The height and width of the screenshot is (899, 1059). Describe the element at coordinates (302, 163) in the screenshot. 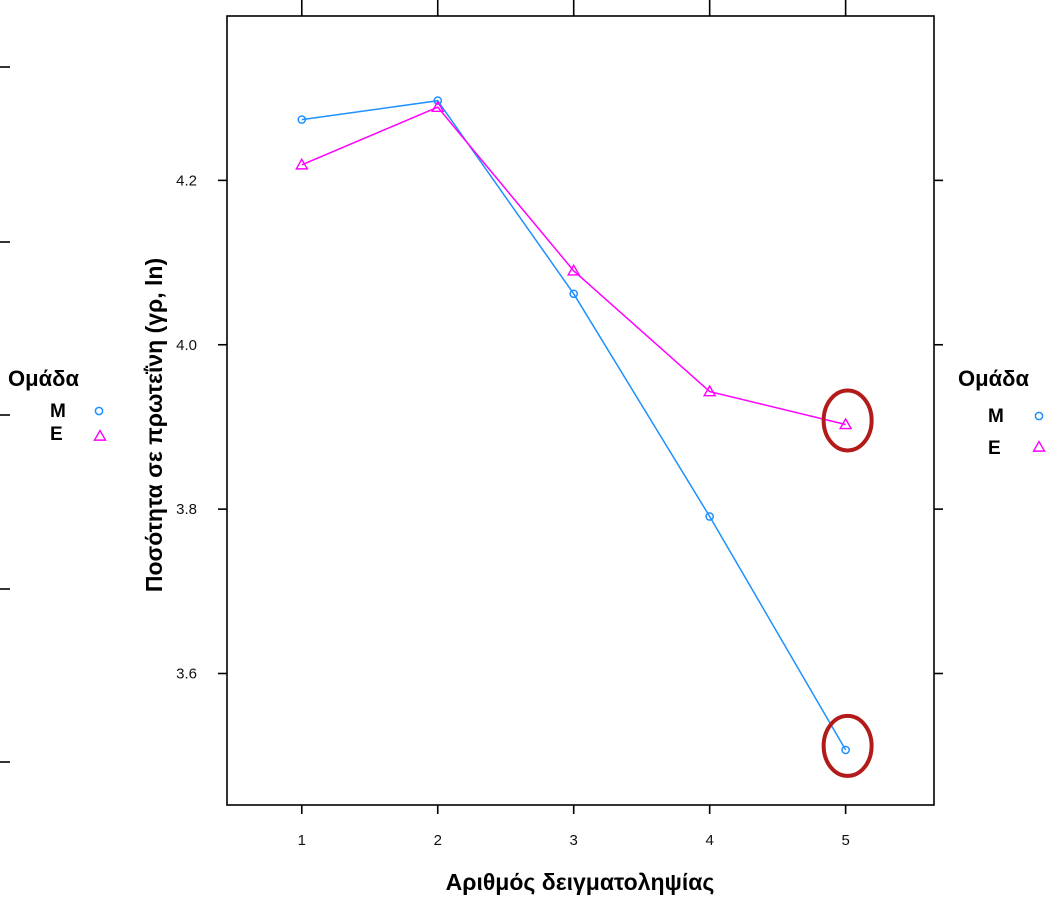

I see `series-Ε-point-1` at that location.